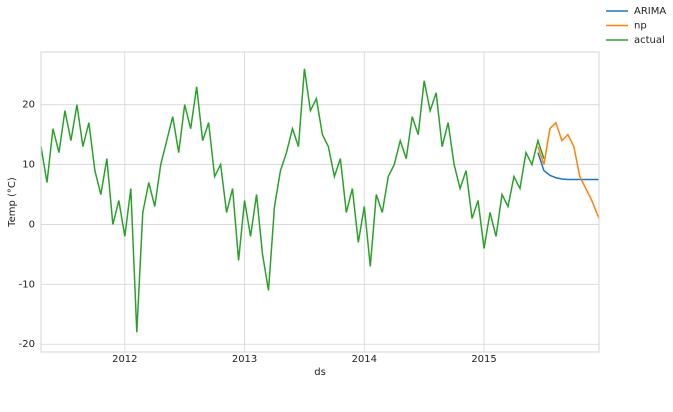 The width and height of the screenshot is (673, 412). What do you see at coordinates (27, 344) in the screenshot?
I see `y-tick-label: -20` at bounding box center [27, 344].